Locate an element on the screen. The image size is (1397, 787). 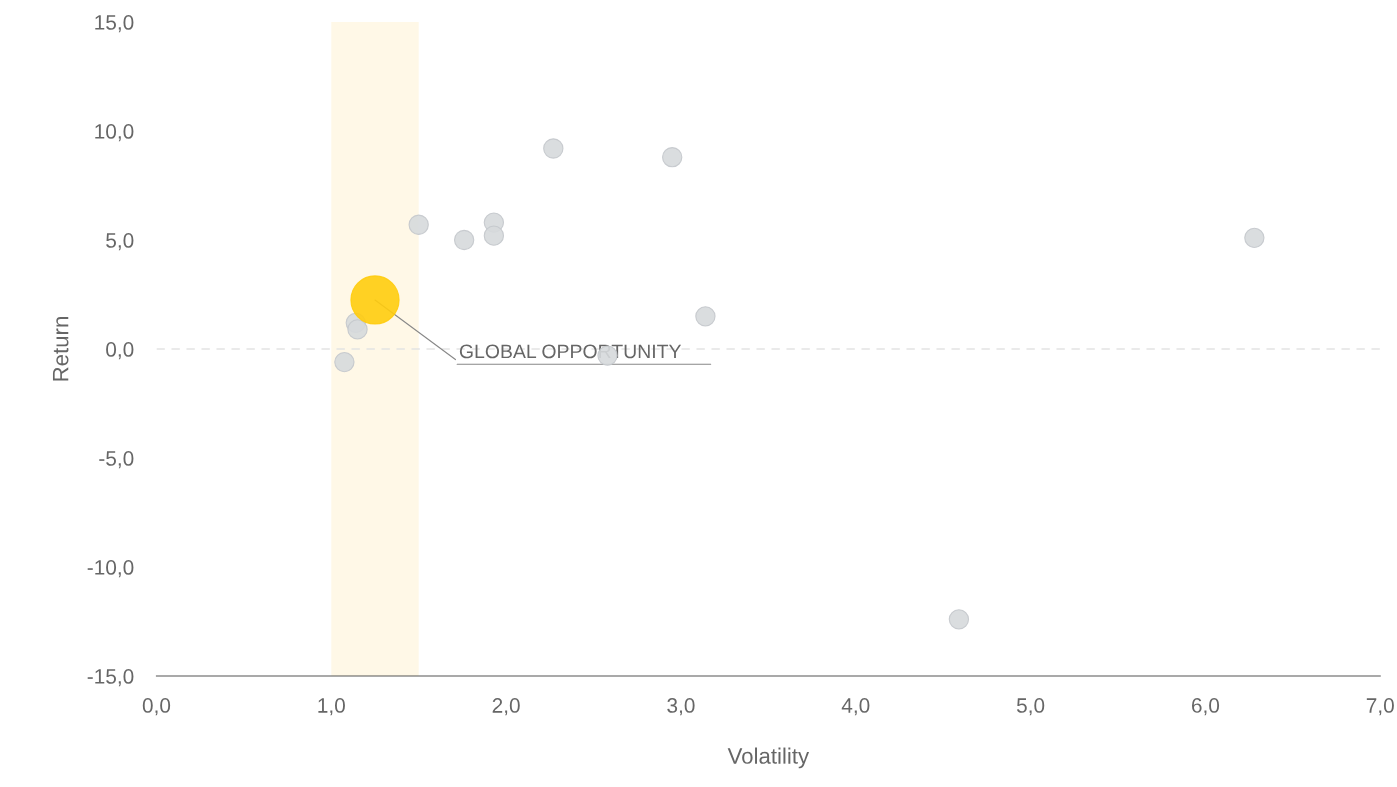
x-tick-label: 1,0 is located at coordinates (331, 707).